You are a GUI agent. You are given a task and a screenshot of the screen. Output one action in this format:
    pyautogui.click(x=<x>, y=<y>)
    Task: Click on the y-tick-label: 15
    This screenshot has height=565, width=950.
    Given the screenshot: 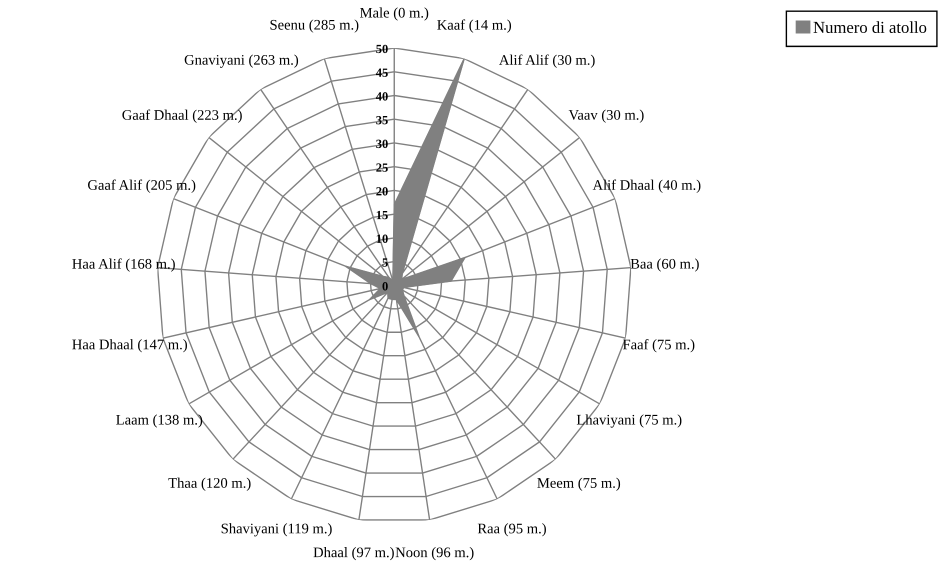 What is the action you would take?
    pyautogui.click(x=382, y=215)
    